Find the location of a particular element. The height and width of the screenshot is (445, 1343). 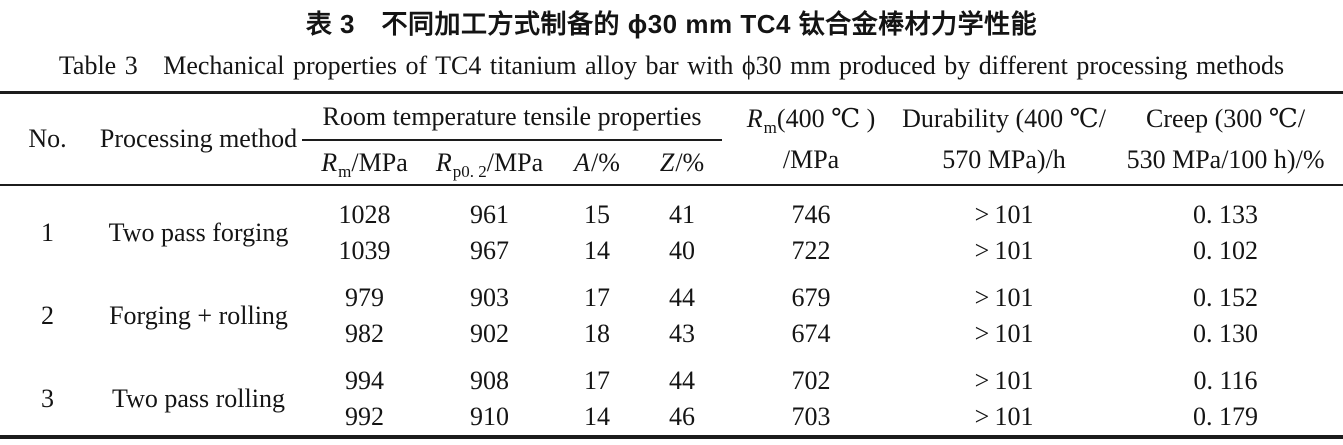

cell-rp02: 967 is located at coordinates (489, 250).